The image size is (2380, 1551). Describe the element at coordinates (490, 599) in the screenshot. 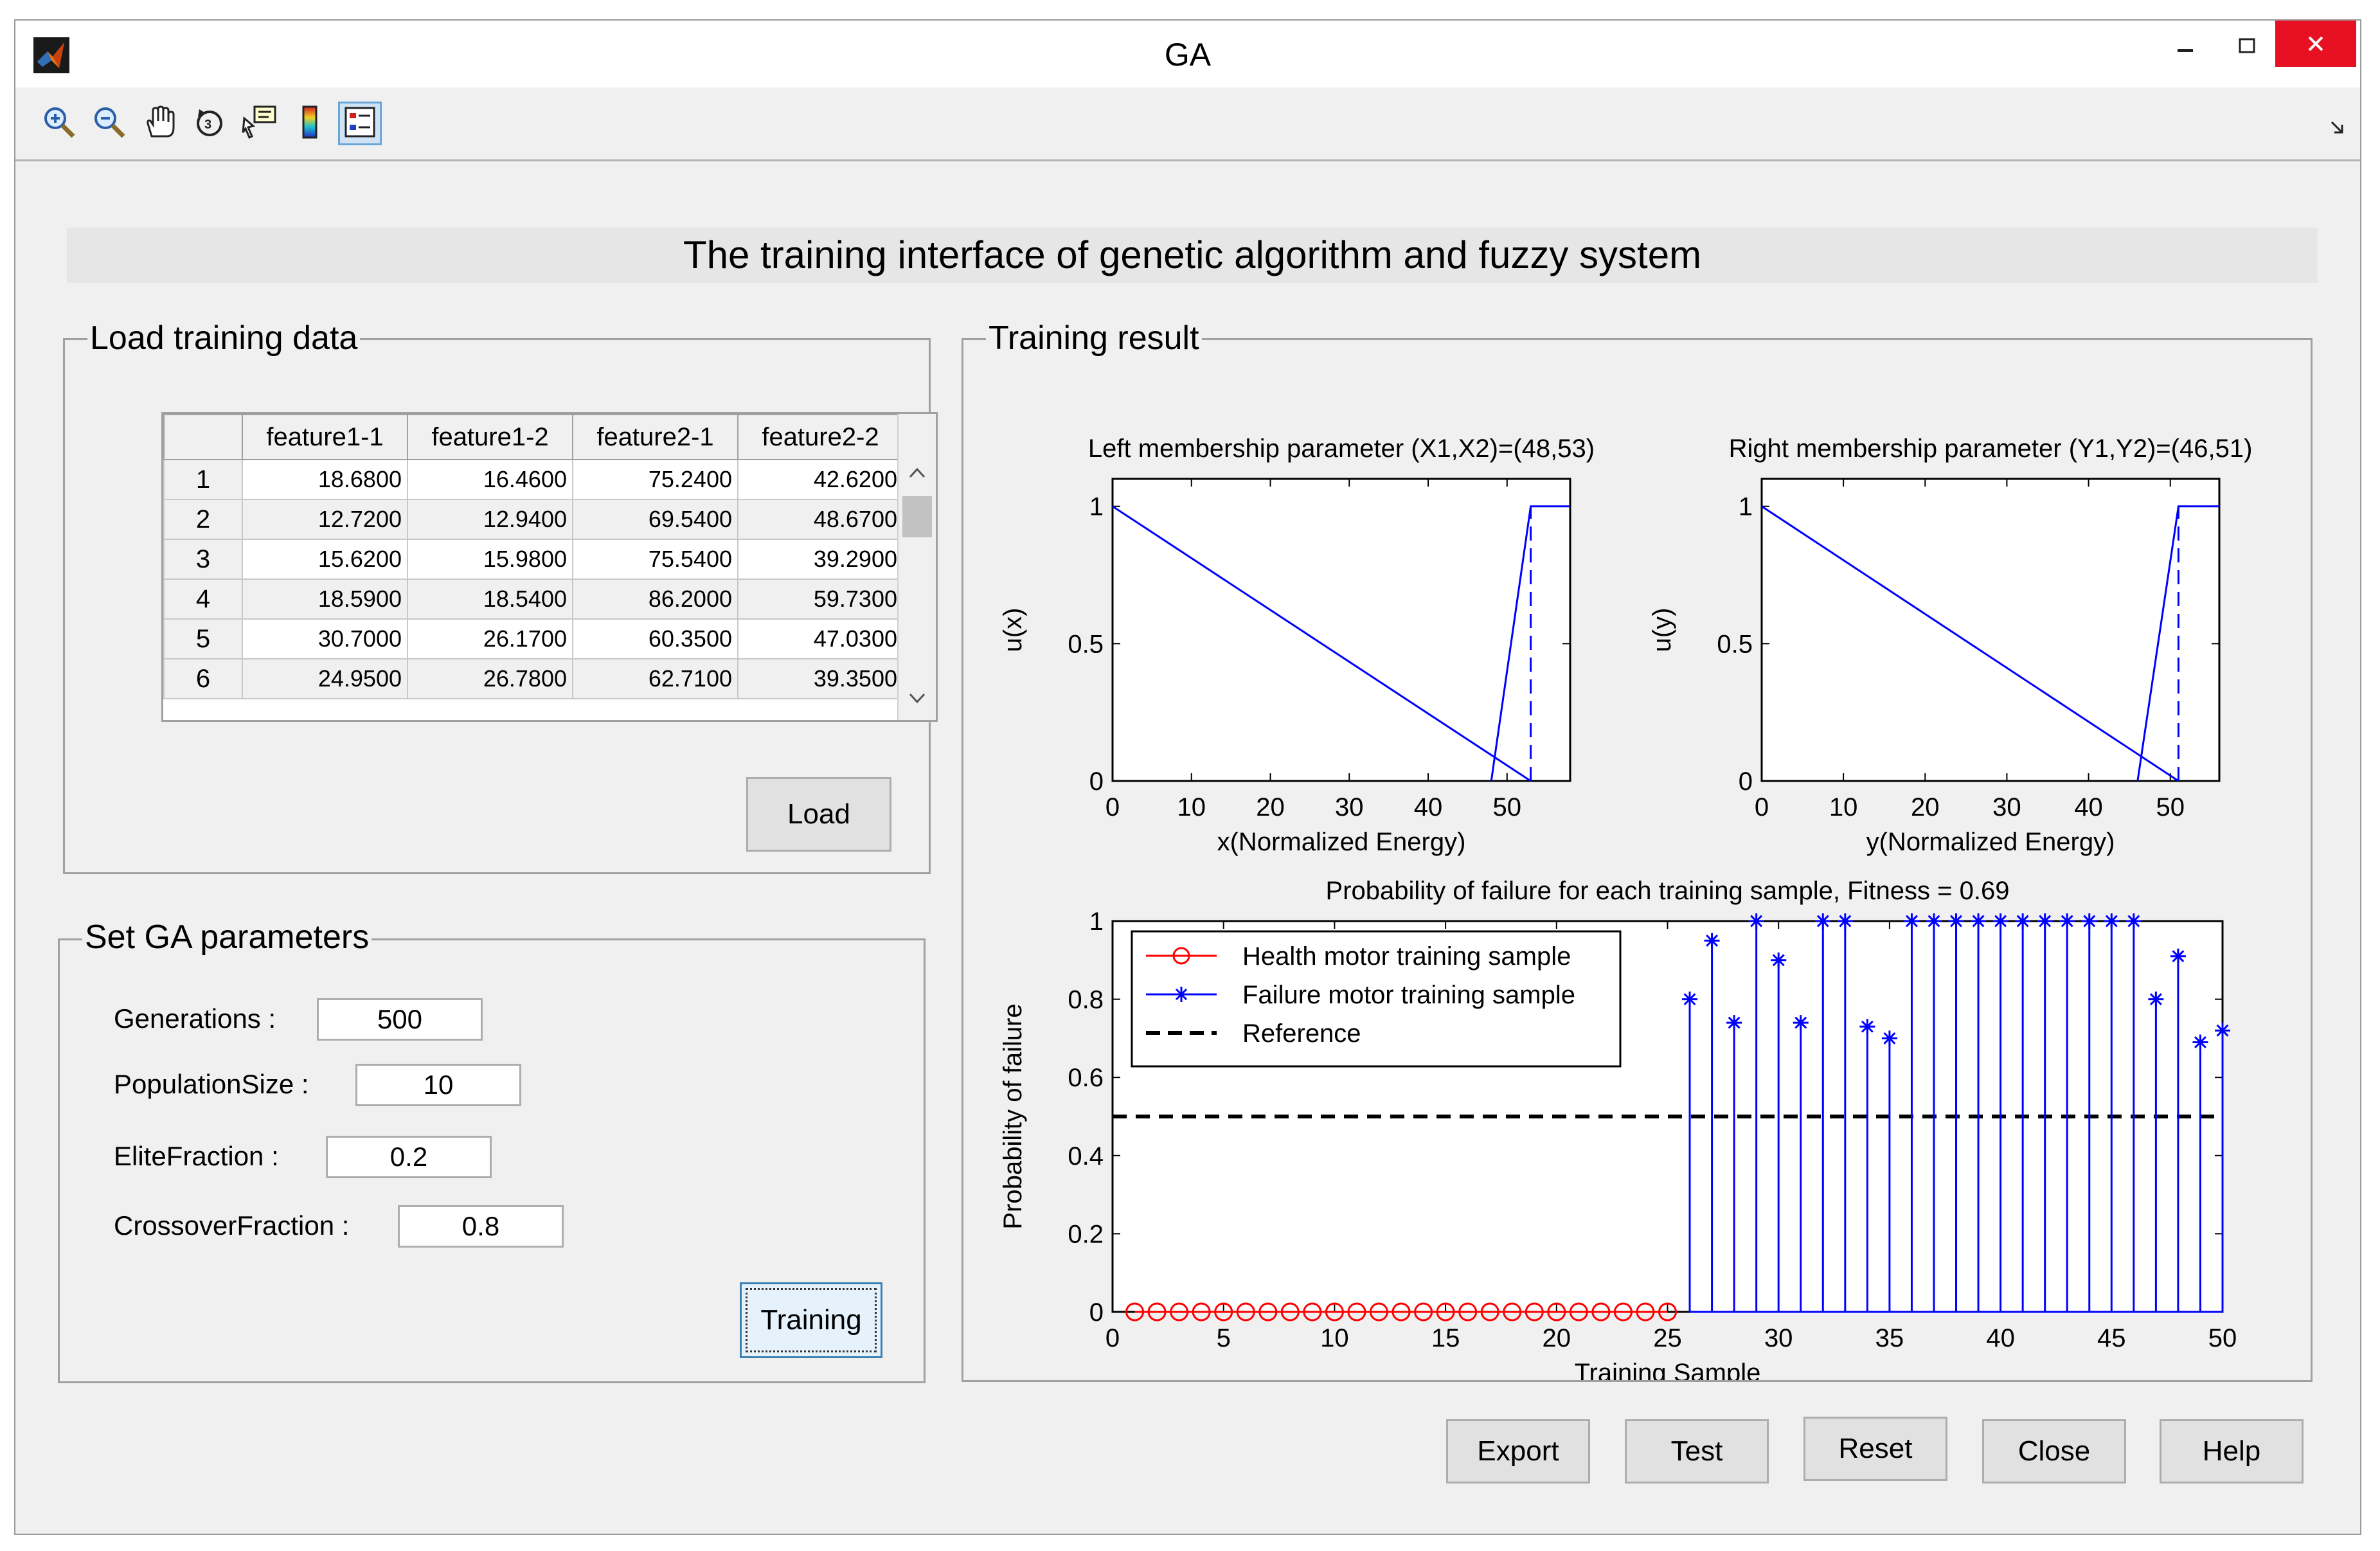

I see `table-cell: 18.5400` at that location.